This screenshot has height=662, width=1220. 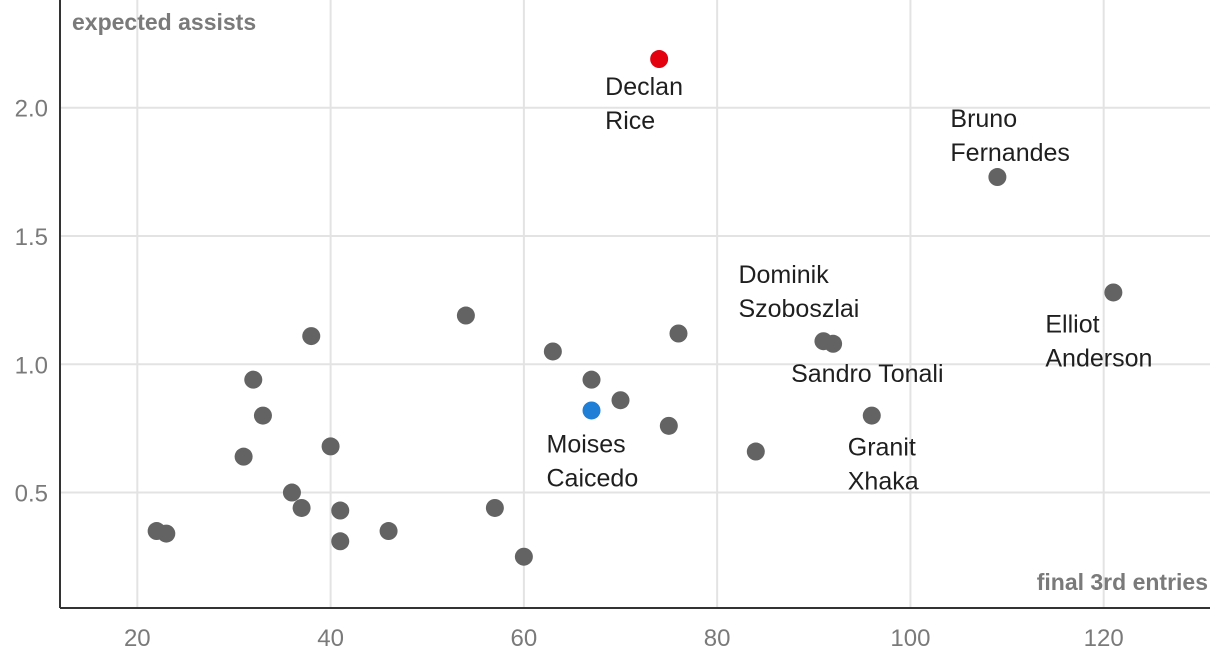 What do you see at coordinates (1104, 638) in the screenshot?
I see `x-tick-label: 120` at bounding box center [1104, 638].